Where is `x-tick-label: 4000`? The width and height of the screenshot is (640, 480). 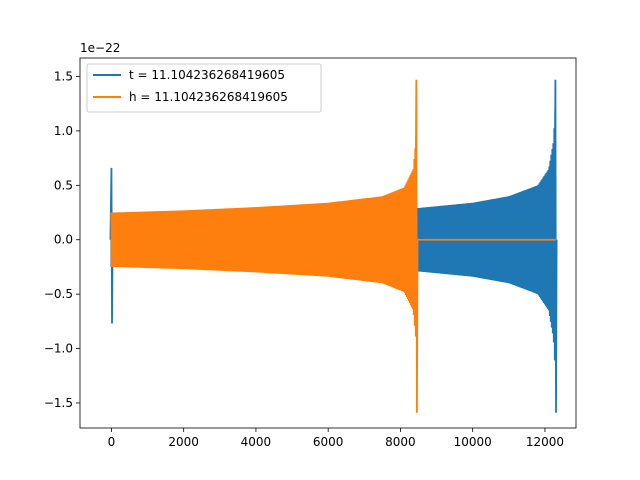
x-tick-label: 4000 is located at coordinates (256, 442).